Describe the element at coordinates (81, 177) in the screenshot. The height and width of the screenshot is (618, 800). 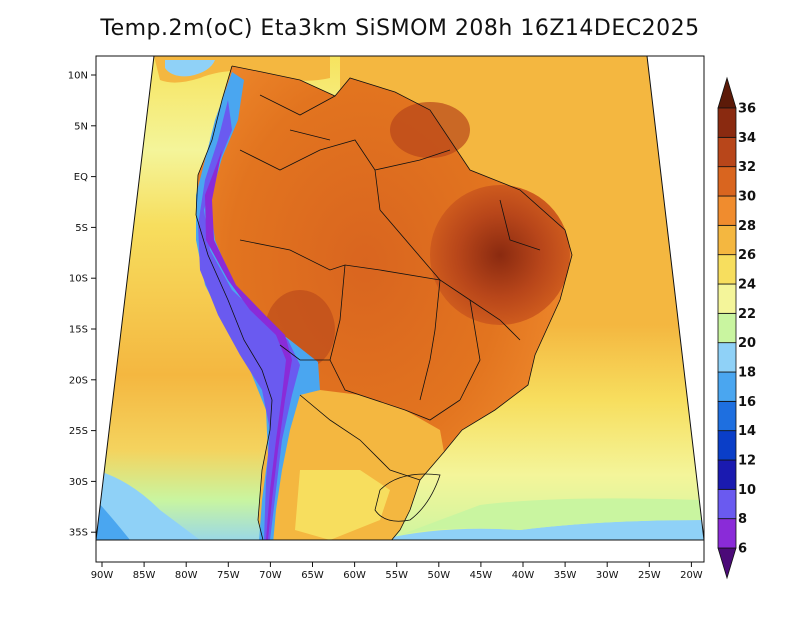
I see `y-tick-label: EQ` at that location.